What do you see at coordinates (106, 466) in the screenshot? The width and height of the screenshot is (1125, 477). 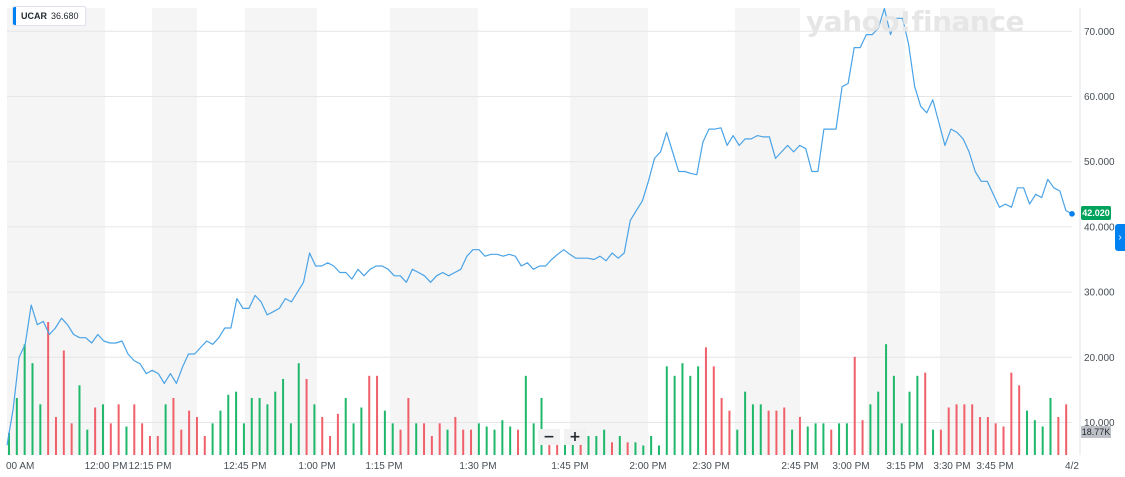 I see `x-tick-label: 12:00 PM` at bounding box center [106, 466].